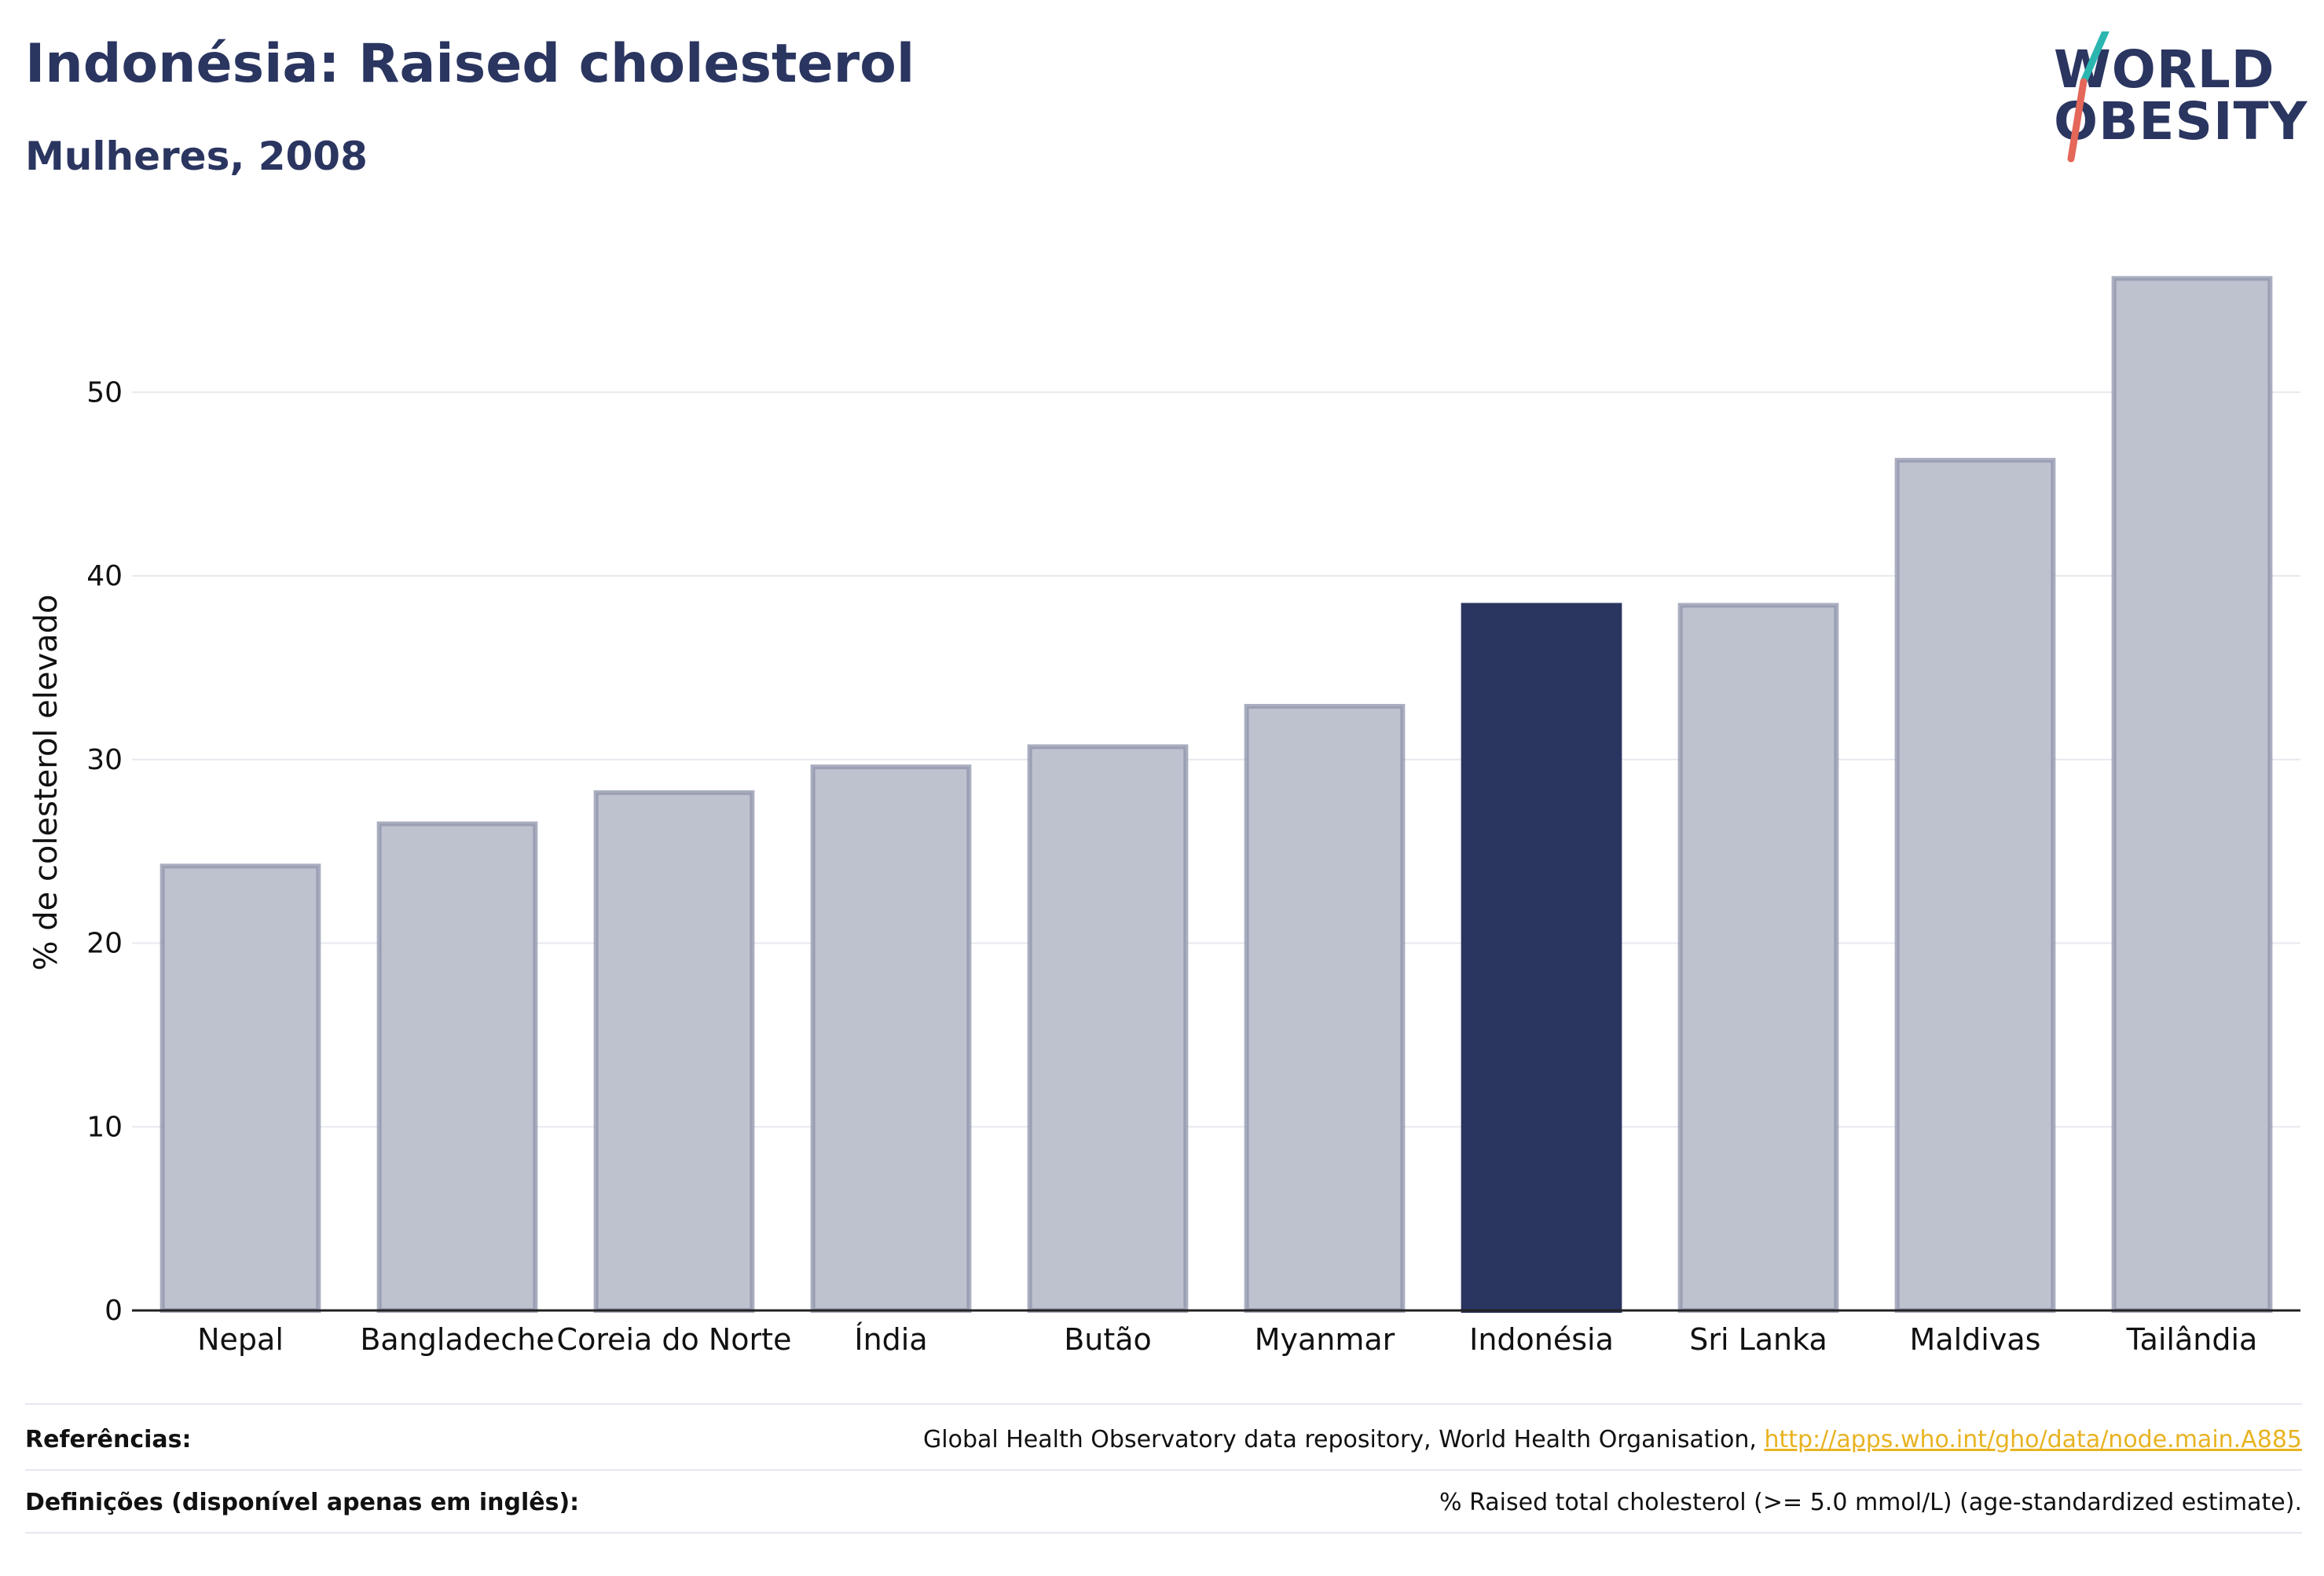  What do you see at coordinates (113, 1311) in the screenshot?
I see `y-tick-label: 0` at bounding box center [113, 1311].